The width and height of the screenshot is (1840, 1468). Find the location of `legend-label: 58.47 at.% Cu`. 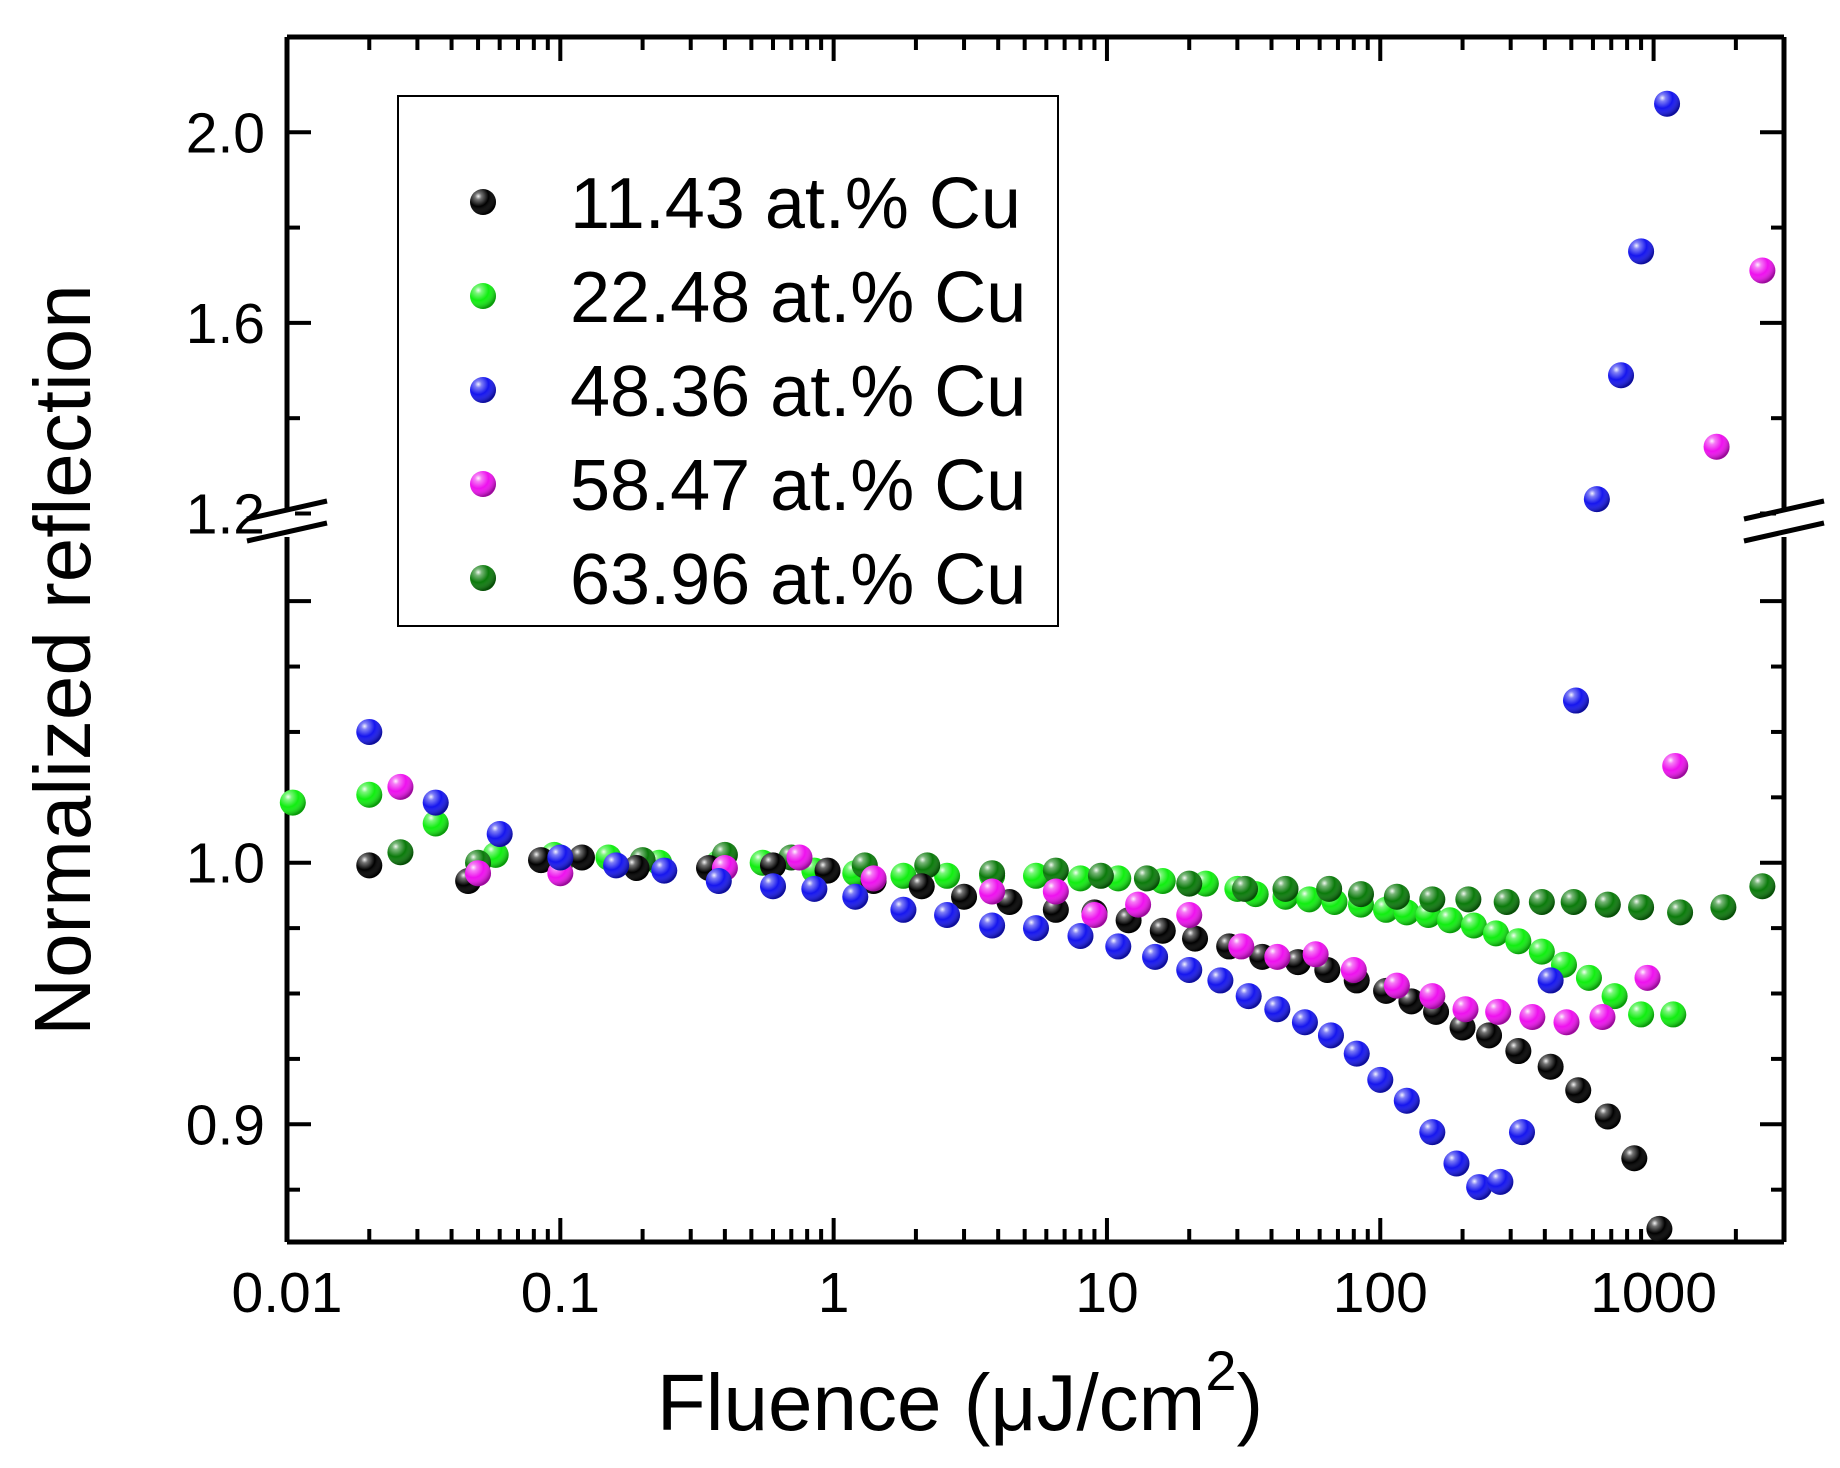

legend-label: 58.47 at.% Cu is located at coordinates (798, 486).